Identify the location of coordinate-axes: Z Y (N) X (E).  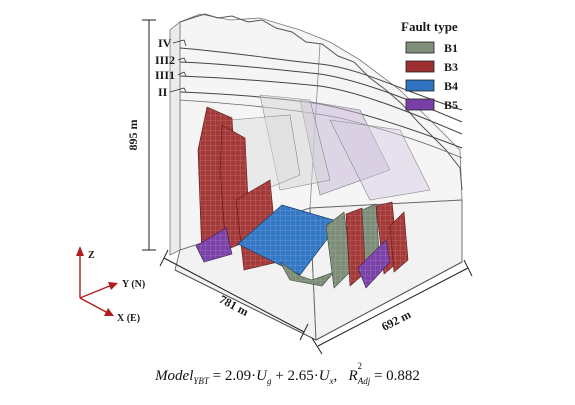
(110, 285).